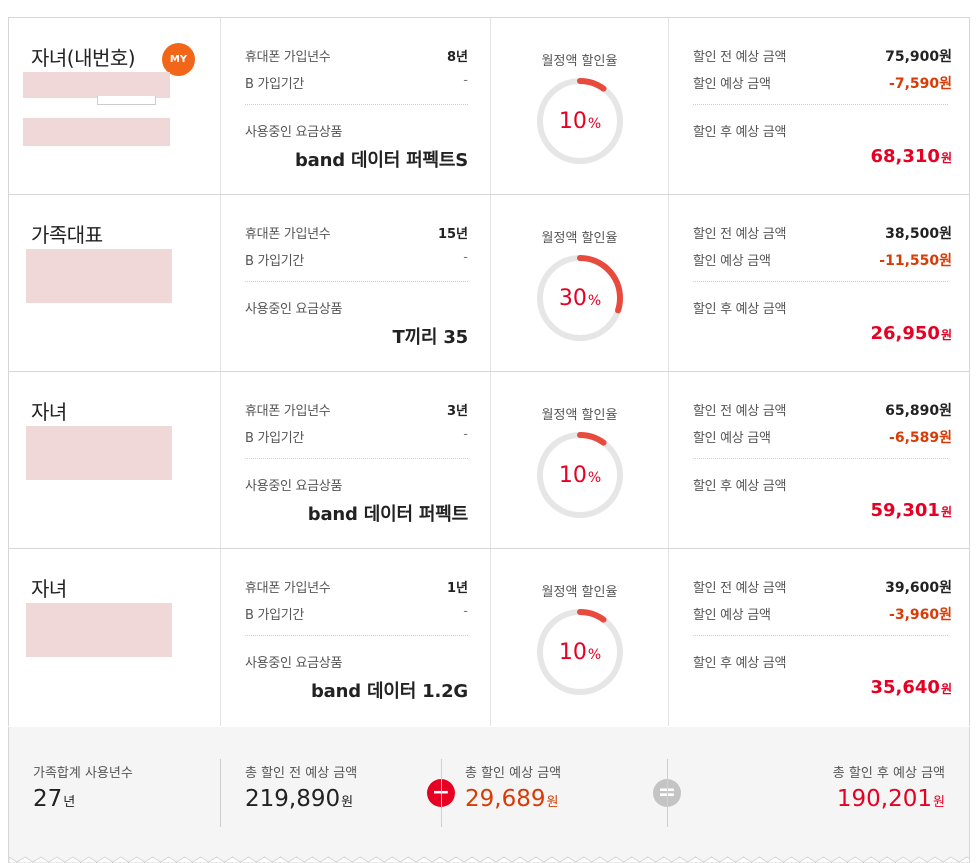  I want to click on discount-amount: -11,550원, so click(915, 261).